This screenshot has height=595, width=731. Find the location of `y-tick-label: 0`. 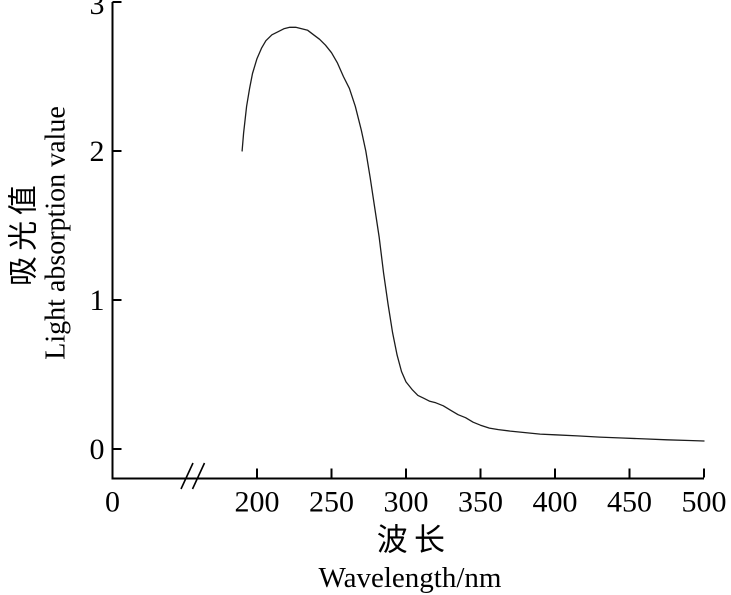

y-tick-label: 0 is located at coordinates (97, 449).